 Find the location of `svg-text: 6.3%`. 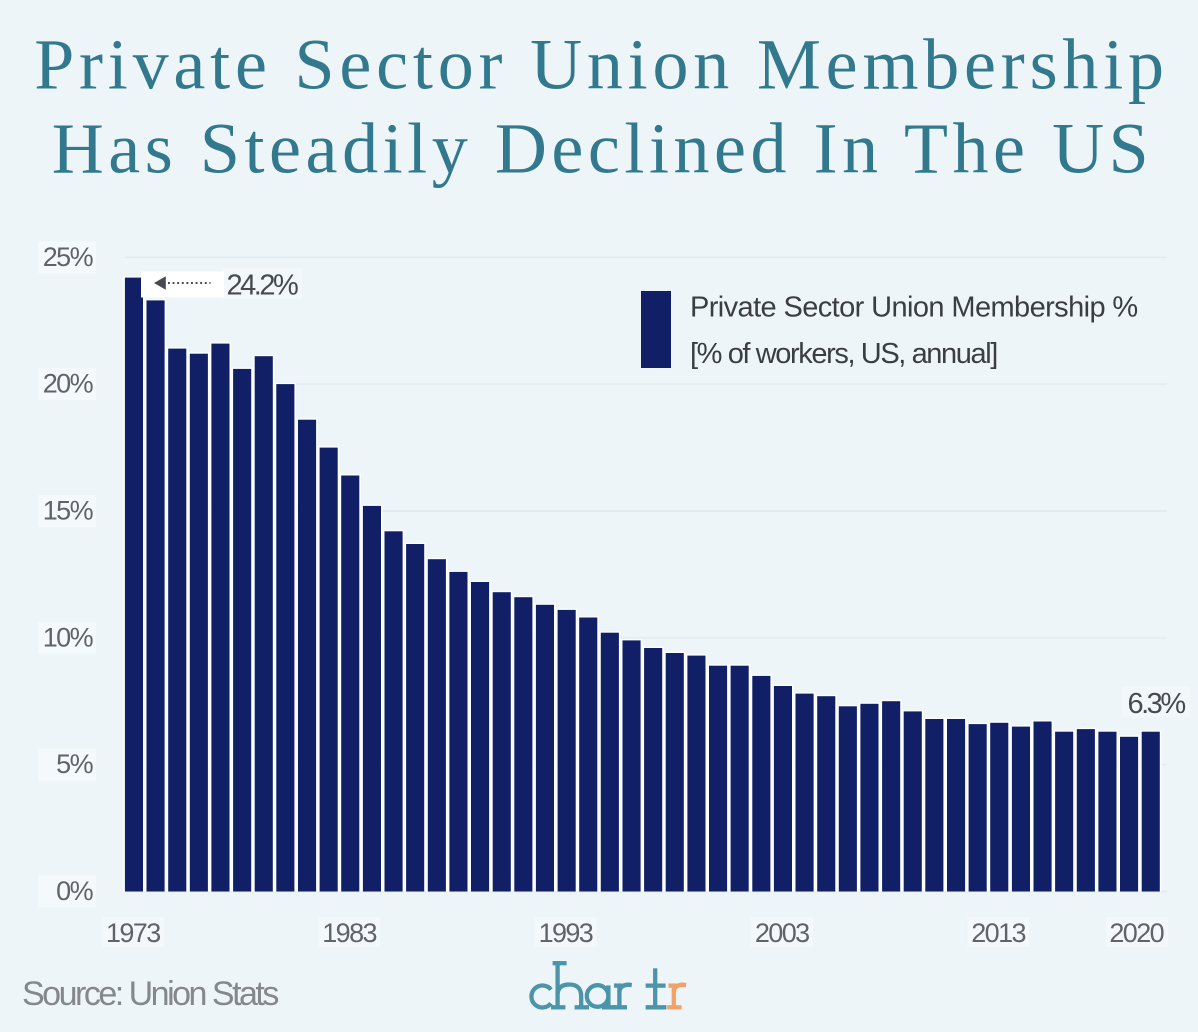

svg-text: 6.3% is located at coordinates (1157, 704).